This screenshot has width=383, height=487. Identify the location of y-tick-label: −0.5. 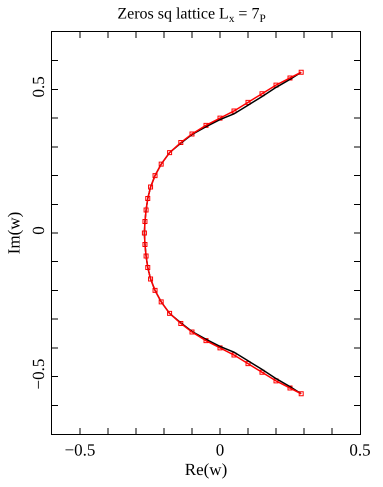
(38, 374).